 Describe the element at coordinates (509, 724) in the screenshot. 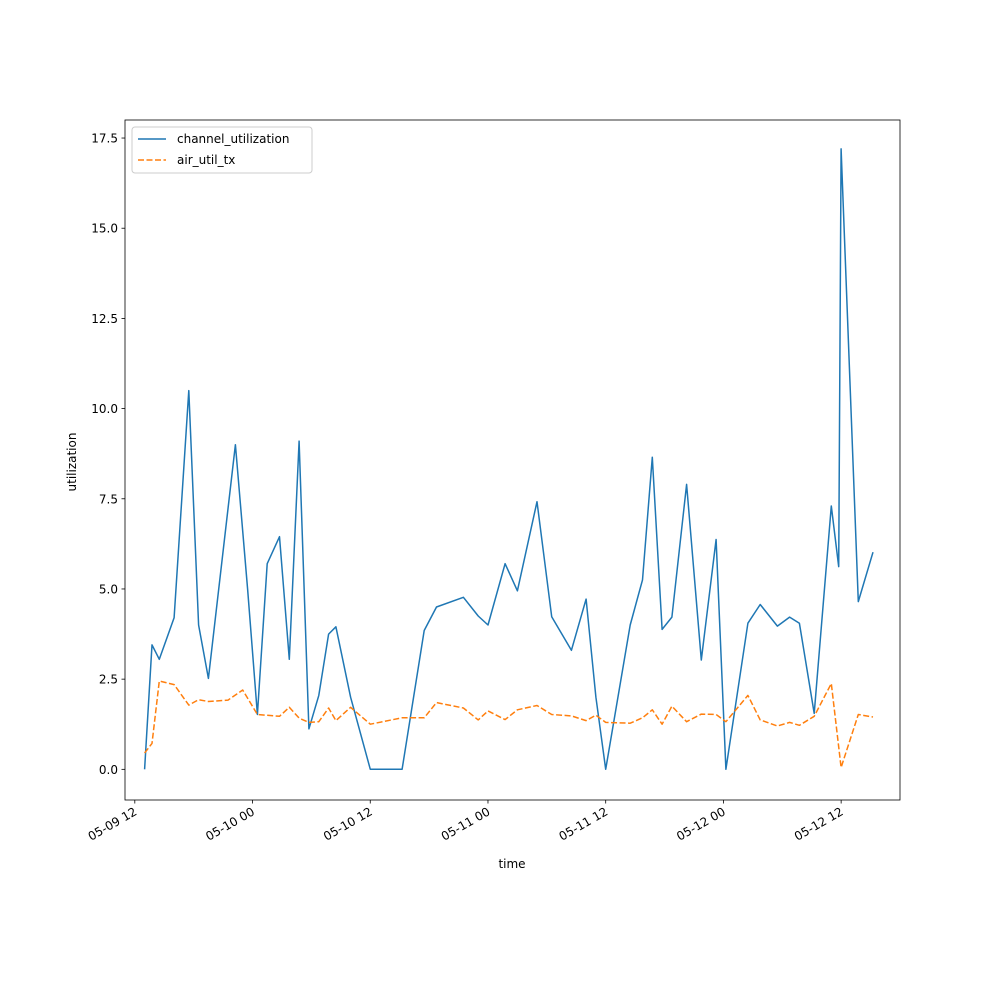

I see `series-line-air-util-tx` at that location.